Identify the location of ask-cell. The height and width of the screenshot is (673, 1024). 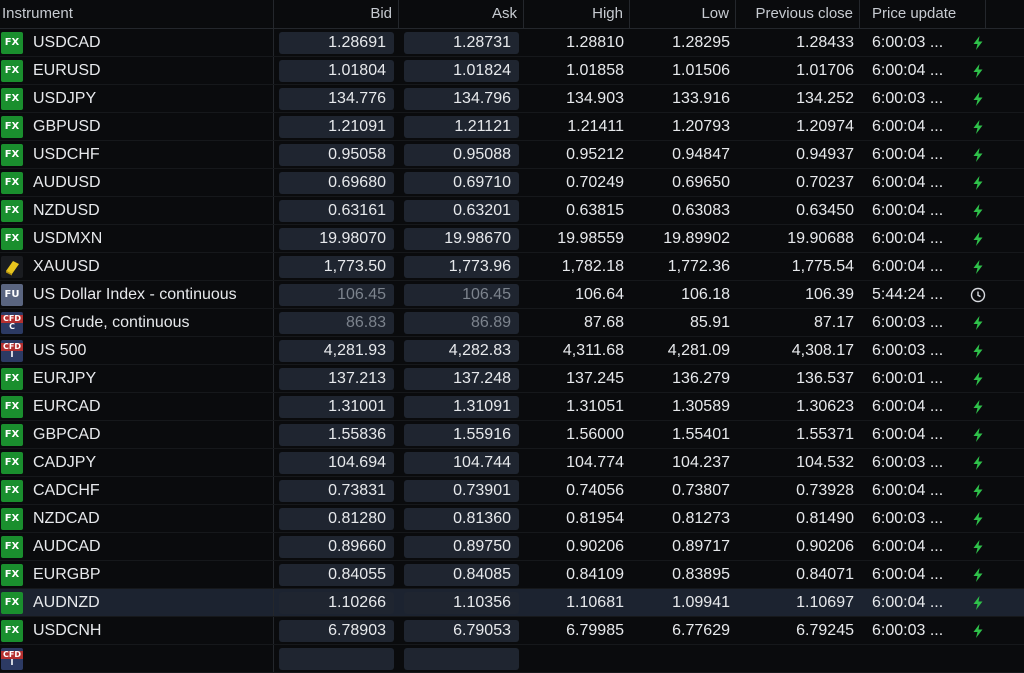
(461, 658).